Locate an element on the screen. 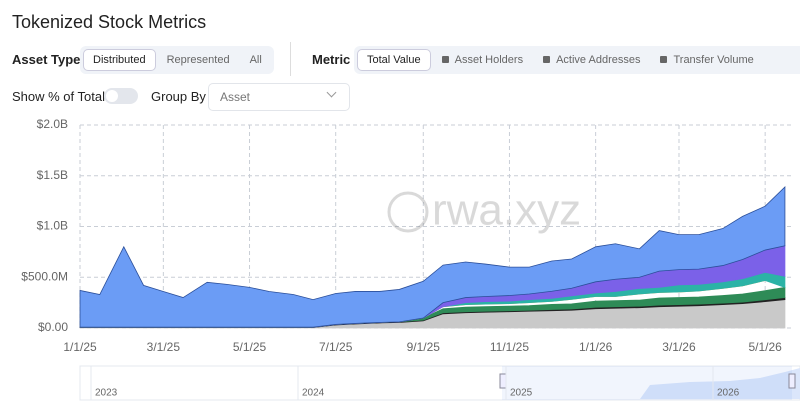 The width and height of the screenshot is (800, 408). option-text: Active Addresses is located at coordinates (598, 60).